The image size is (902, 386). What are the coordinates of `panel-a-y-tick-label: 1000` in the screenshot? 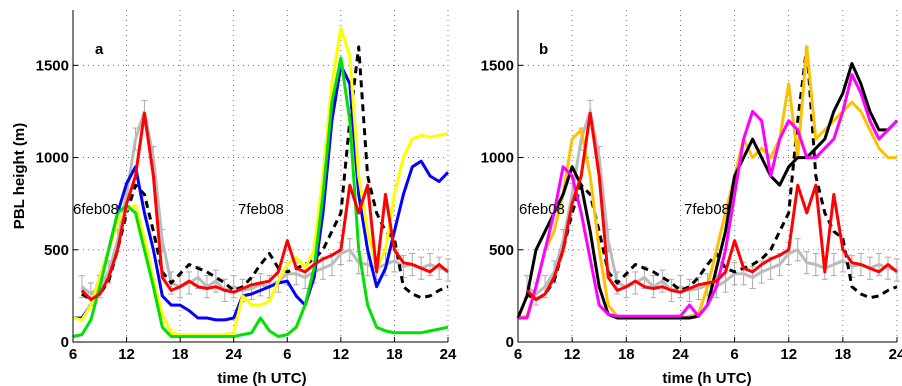 It's located at (52, 158).